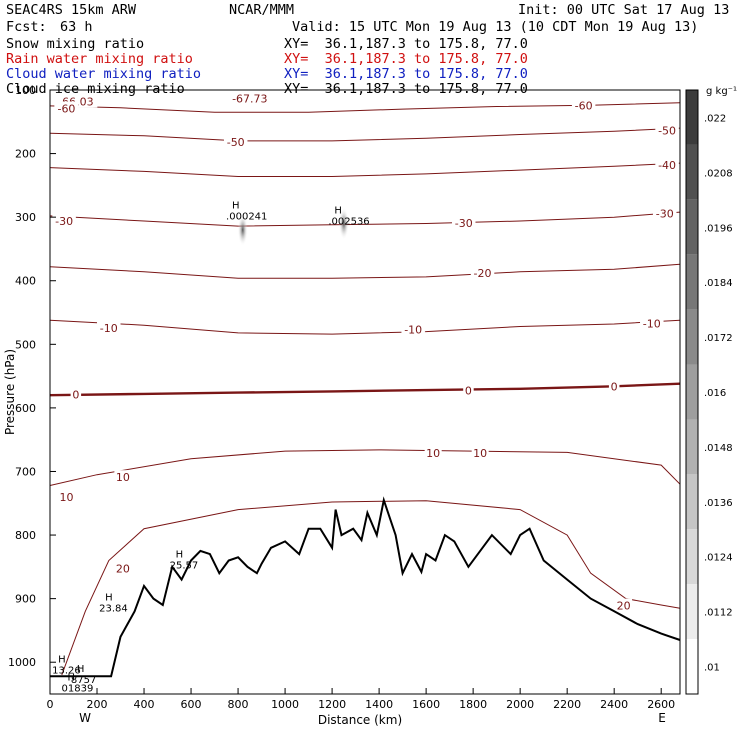 This screenshot has height=740, width=740. What do you see at coordinates (97, 704) in the screenshot?
I see `x-tick-label: 200` at bounding box center [97, 704].